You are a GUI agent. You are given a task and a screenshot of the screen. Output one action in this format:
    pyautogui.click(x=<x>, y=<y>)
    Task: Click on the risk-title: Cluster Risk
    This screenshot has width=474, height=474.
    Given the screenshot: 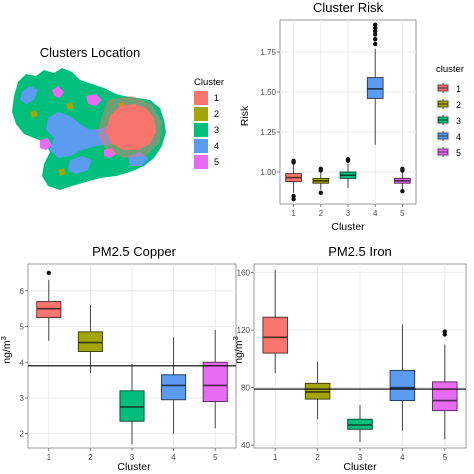 What is the action you would take?
    pyautogui.click(x=348, y=7)
    